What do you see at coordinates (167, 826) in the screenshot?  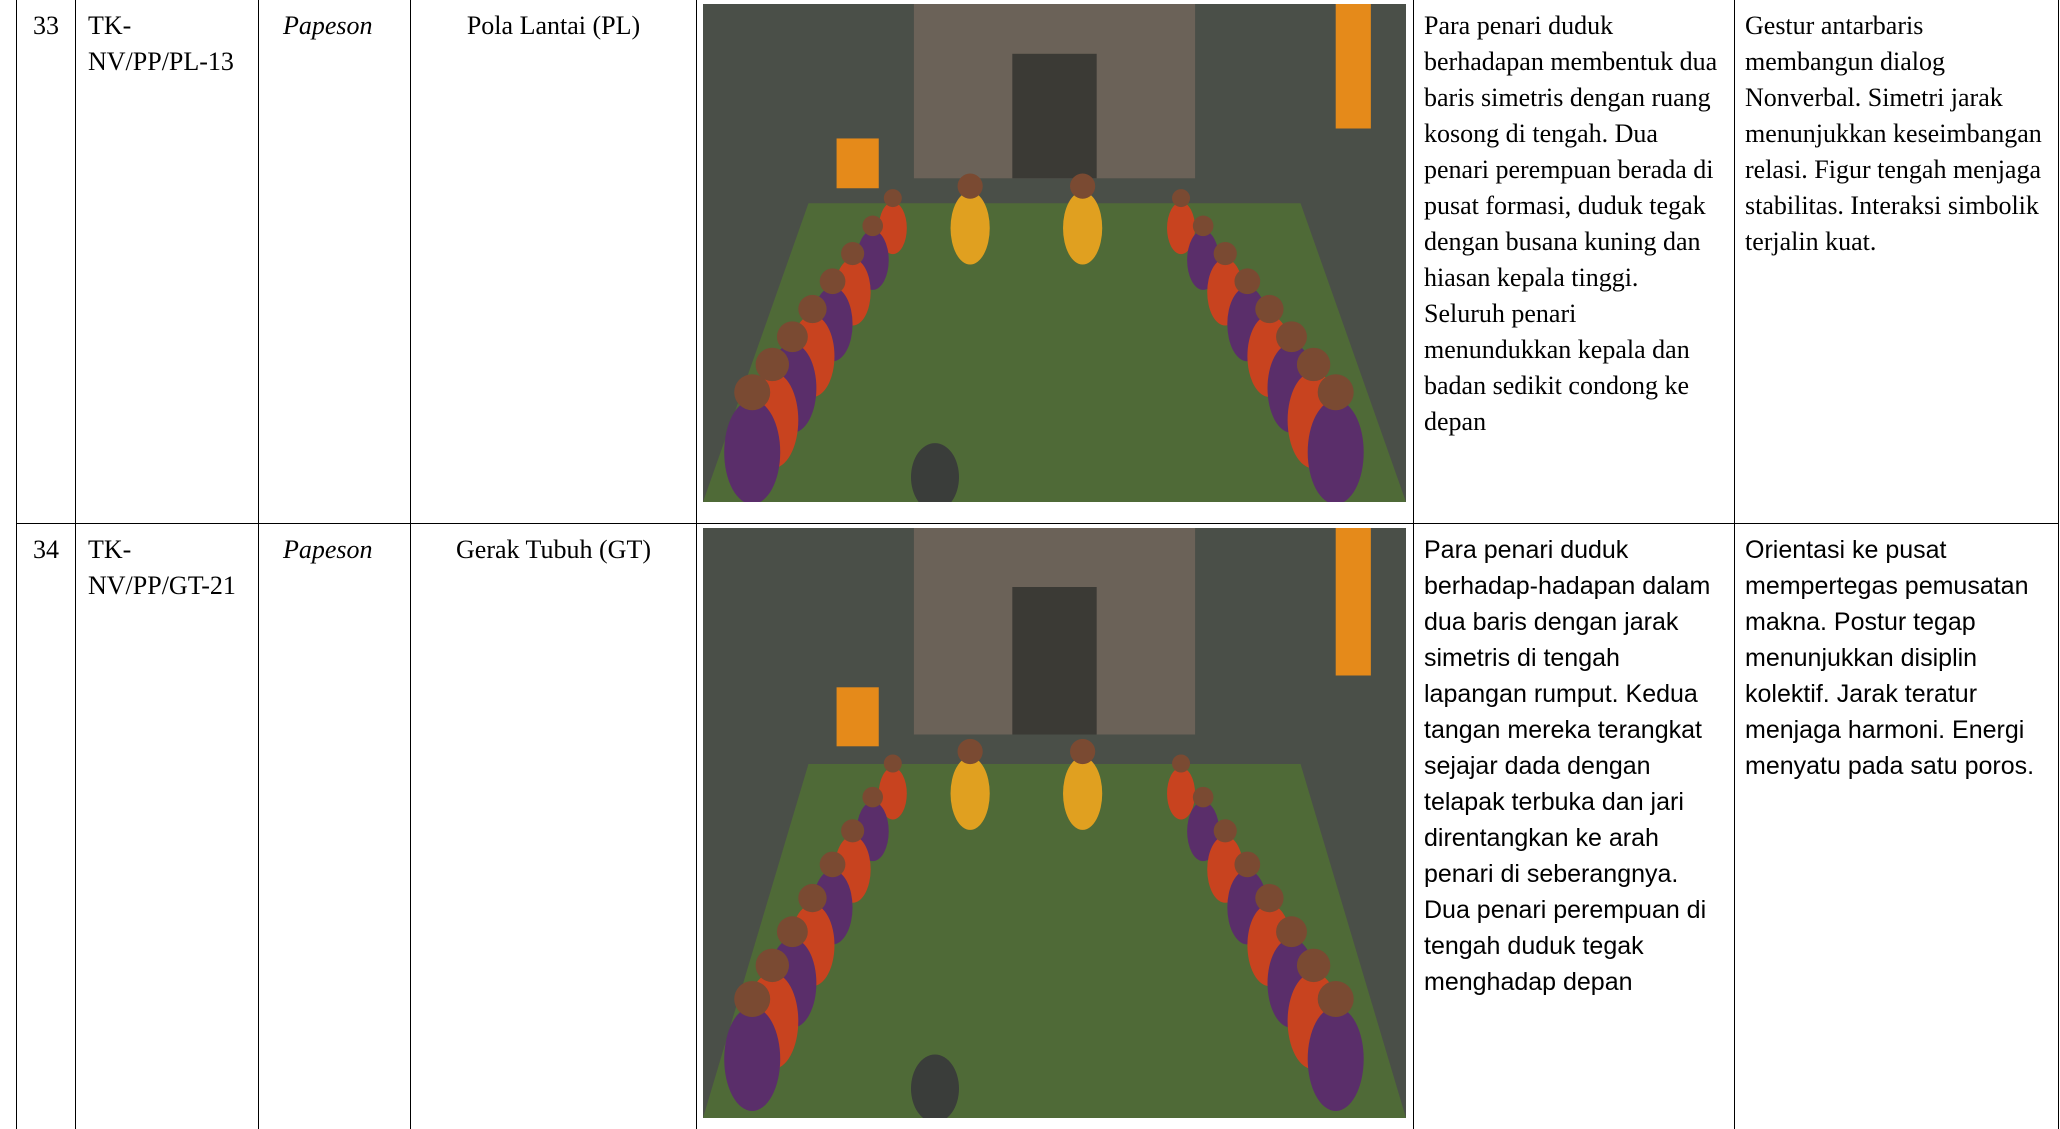 I see `code: TK-NV/PP/GT-21` at bounding box center [167, 826].